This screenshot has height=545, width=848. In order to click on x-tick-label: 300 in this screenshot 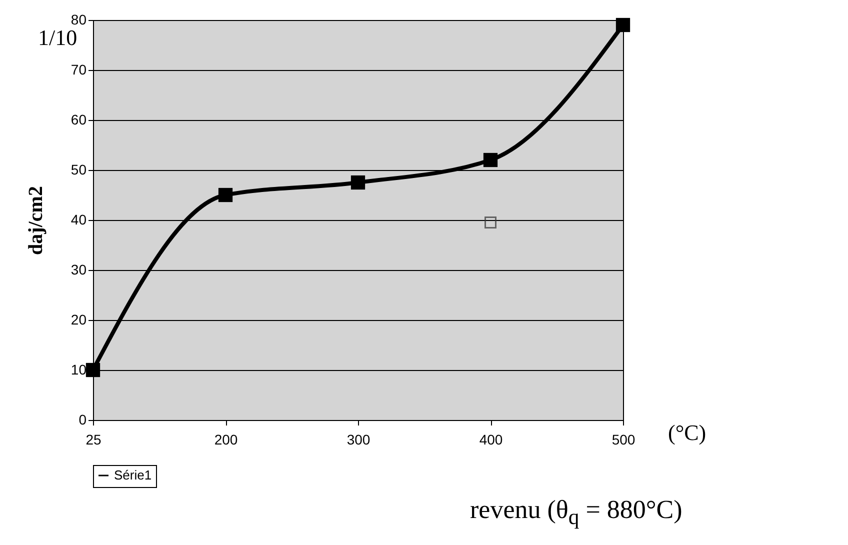, I will do `click(358, 440)`.